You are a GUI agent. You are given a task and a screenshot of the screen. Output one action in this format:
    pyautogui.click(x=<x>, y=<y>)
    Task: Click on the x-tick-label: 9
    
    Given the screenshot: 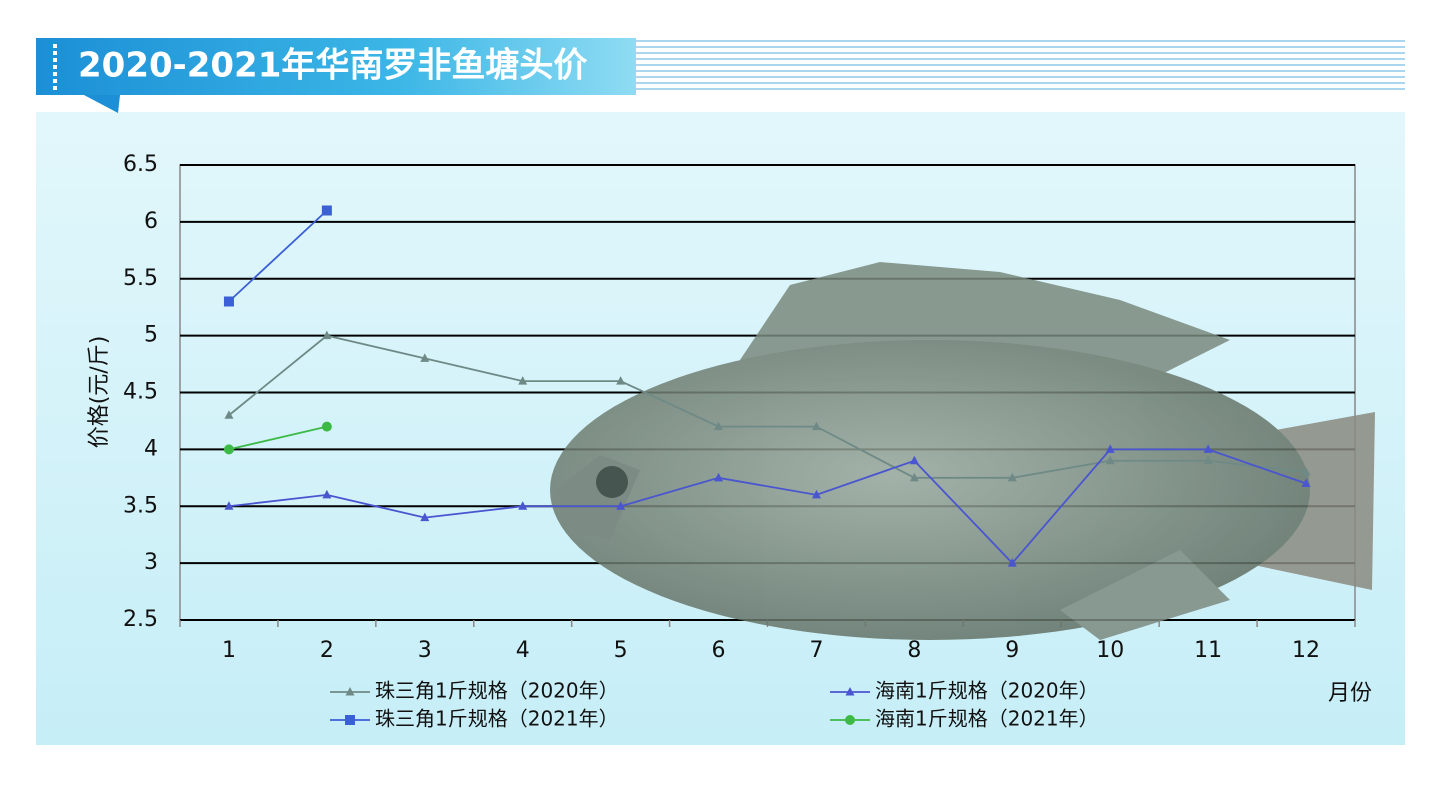 What is the action you would take?
    pyautogui.click(x=1012, y=650)
    